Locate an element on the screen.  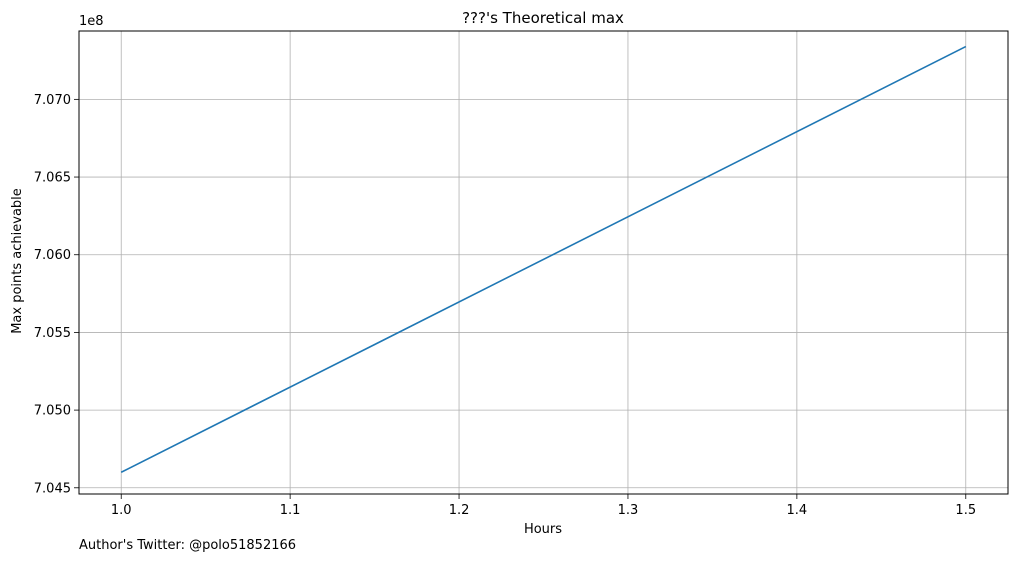
x-axis-ticks: 1.0 1.1 1.2 1.3 1.4 1.5 is located at coordinates (543, 506).